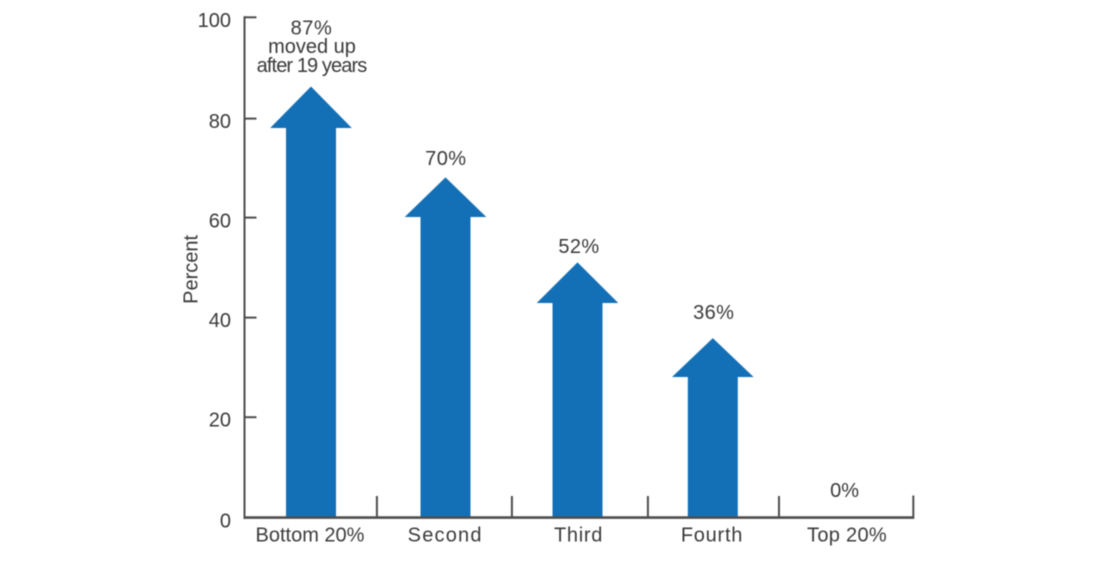 Image resolution: width=1107 pixels, height=564 pixels. What do you see at coordinates (191, 268) in the screenshot?
I see `svg-text: Percent` at bounding box center [191, 268].